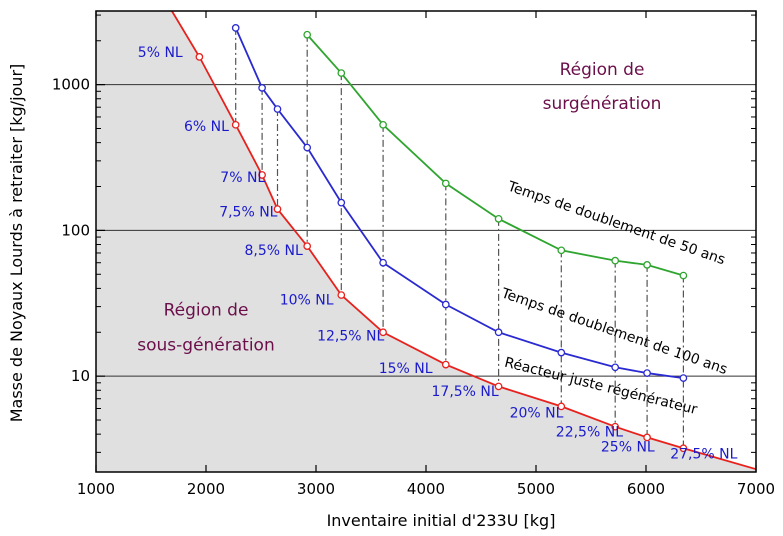 This screenshot has width=783, height=536. I want to click on region-label: sous-génération, so click(205, 345).